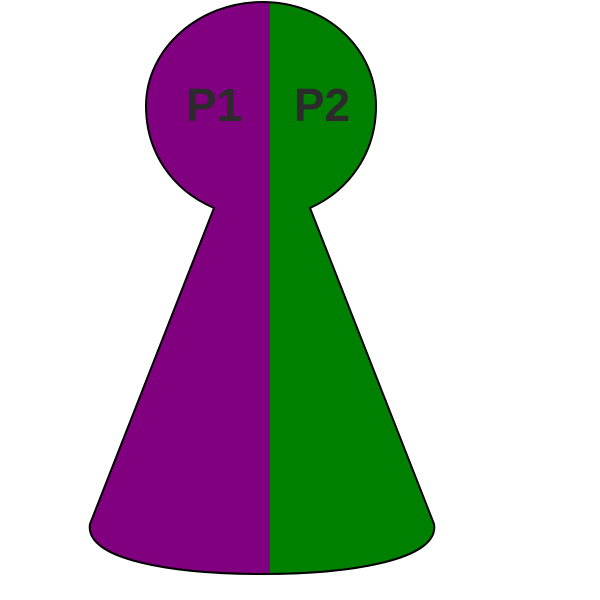 This screenshot has height=600, width=600. Describe the element at coordinates (214, 105) in the screenshot. I see `player-1-label: P1` at that location.